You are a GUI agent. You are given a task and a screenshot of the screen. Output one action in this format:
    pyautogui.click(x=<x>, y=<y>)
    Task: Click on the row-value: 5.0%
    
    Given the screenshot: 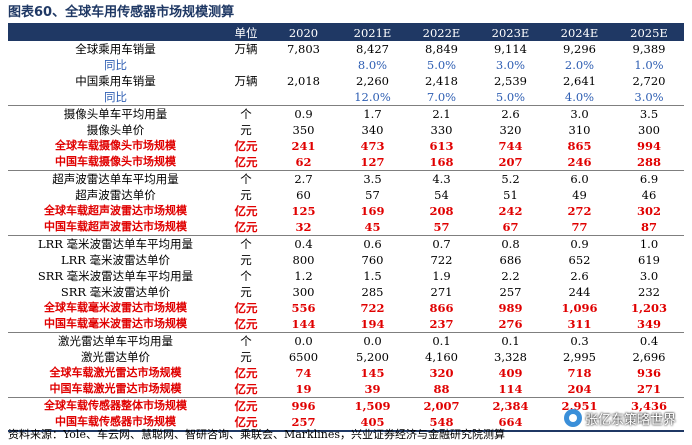 What is the action you would take?
    pyautogui.click(x=510, y=97)
    